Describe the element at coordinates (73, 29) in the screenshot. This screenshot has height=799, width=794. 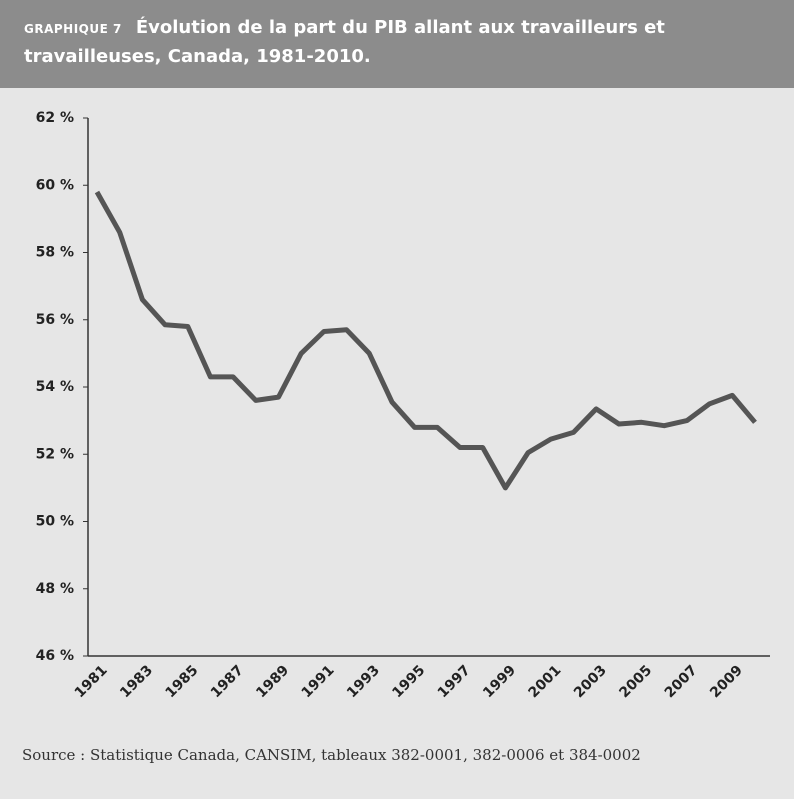
I see `chart-label: GRAPHIQUE 7` at that location.